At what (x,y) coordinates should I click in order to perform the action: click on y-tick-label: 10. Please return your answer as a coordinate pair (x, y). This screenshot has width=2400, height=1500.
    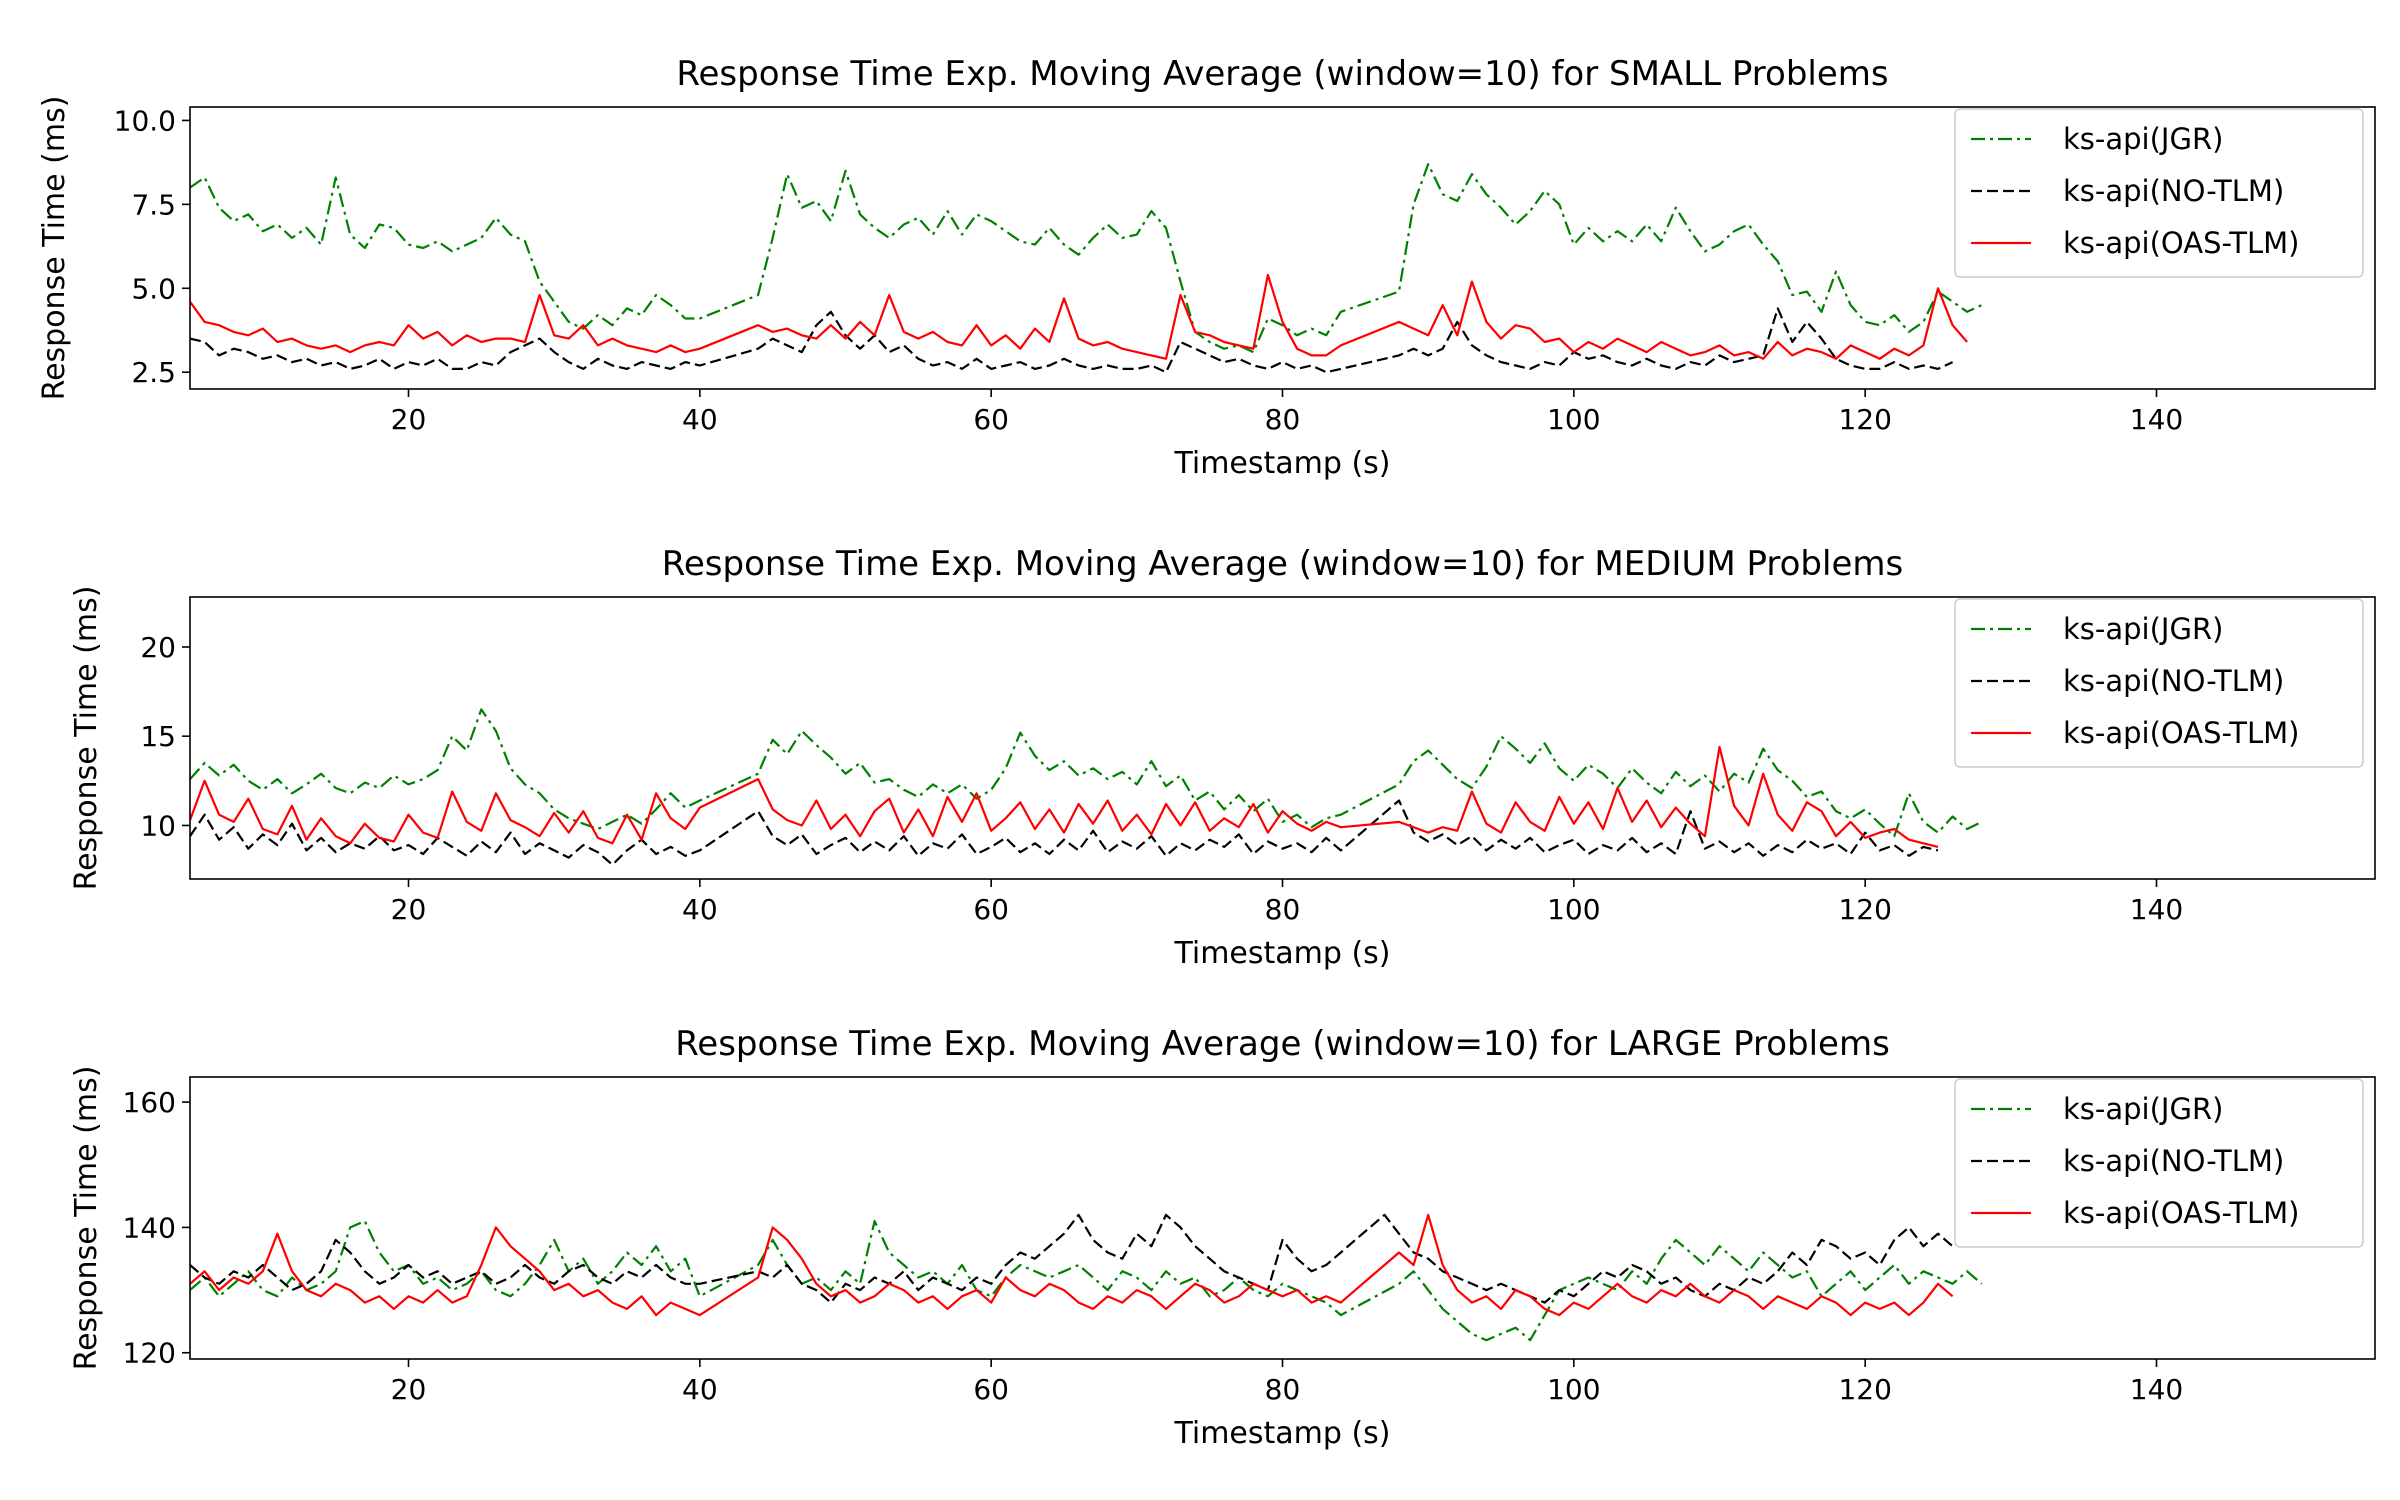
    Looking at the image, I should click on (158, 825).